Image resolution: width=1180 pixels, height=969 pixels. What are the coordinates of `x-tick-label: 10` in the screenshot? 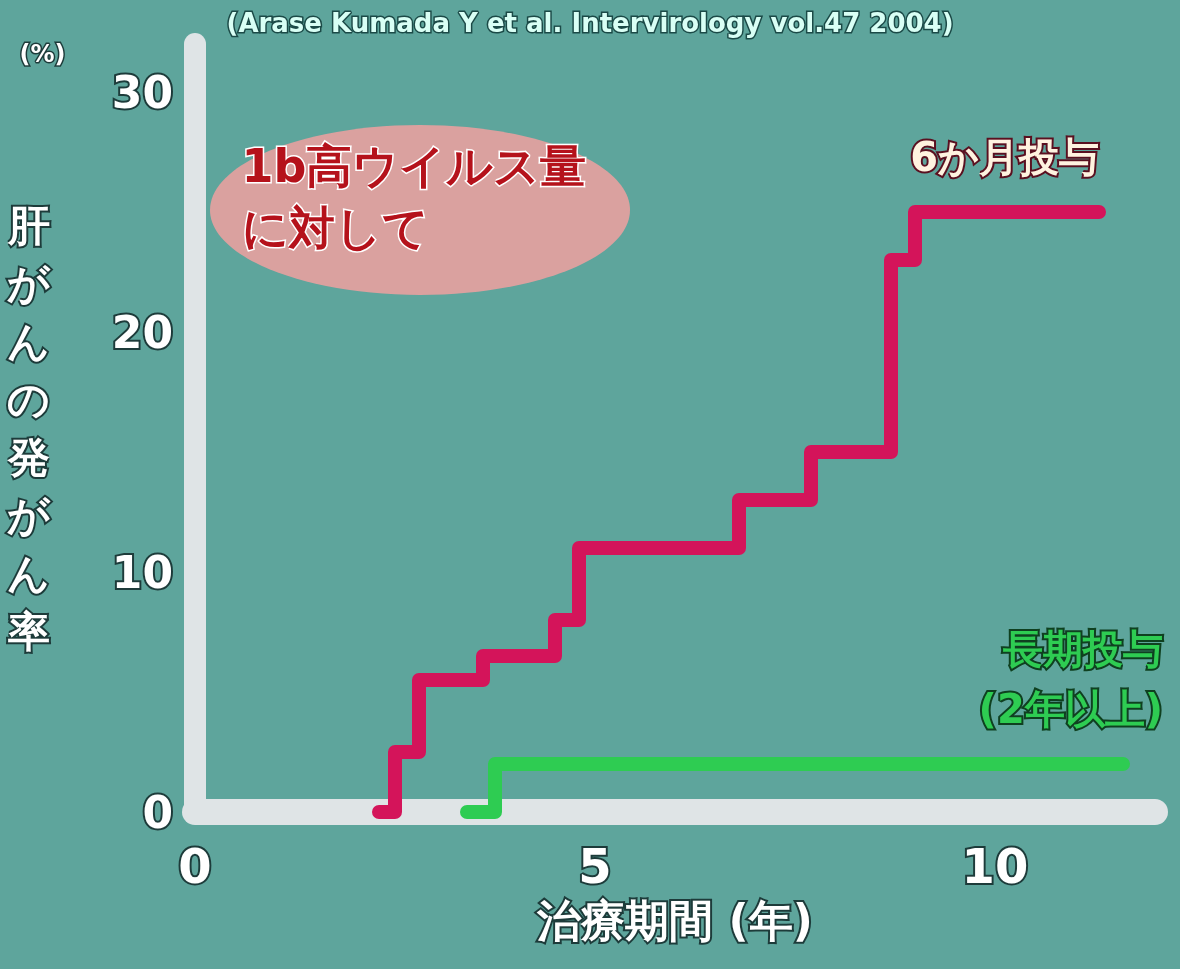 It's located at (995, 866).